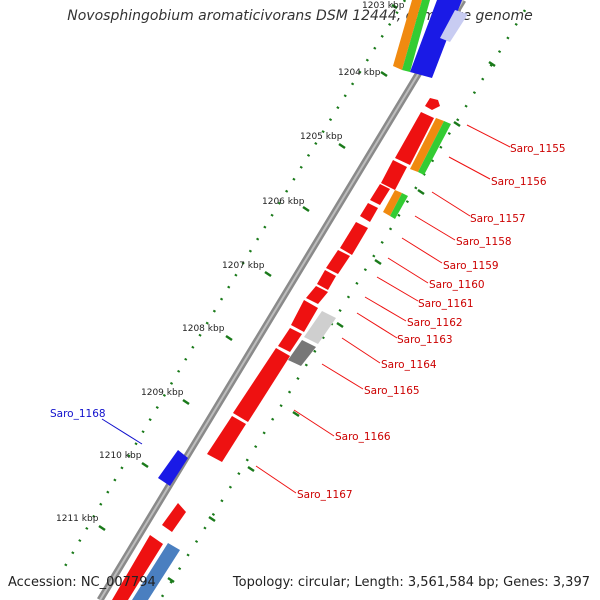  Describe the element at coordinates (498, 219) in the screenshot. I see `gene-label-saro-1157: Saro_1157` at that location.